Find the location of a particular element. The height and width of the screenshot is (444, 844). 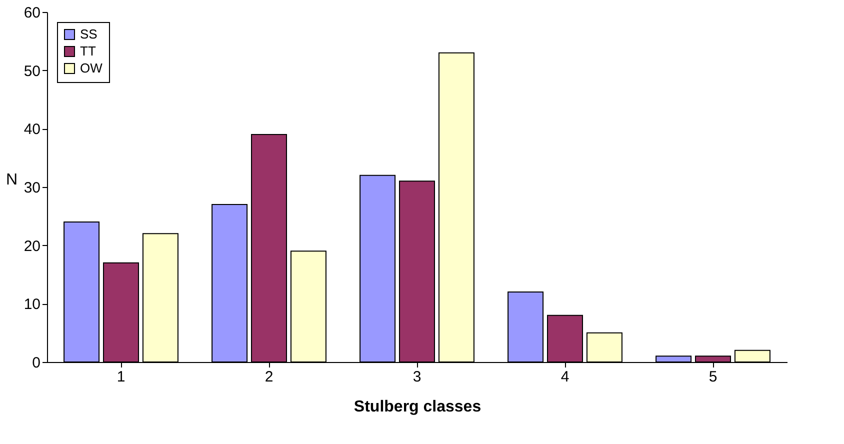

x-tick-label: 5 is located at coordinates (713, 377).